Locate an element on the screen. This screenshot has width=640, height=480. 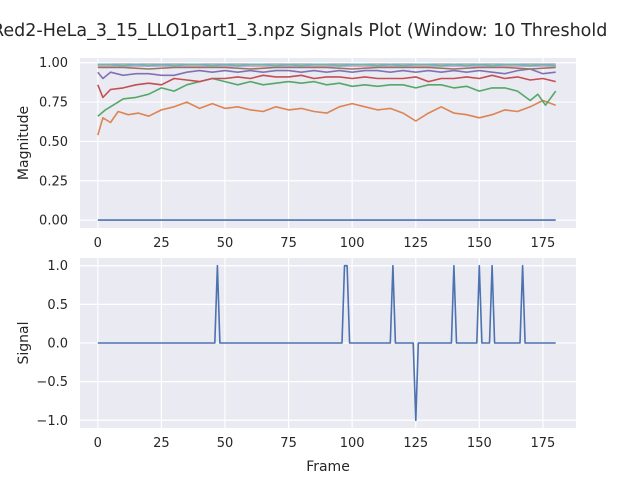
y-tick-label: −0.5 is located at coordinates (52, 382).